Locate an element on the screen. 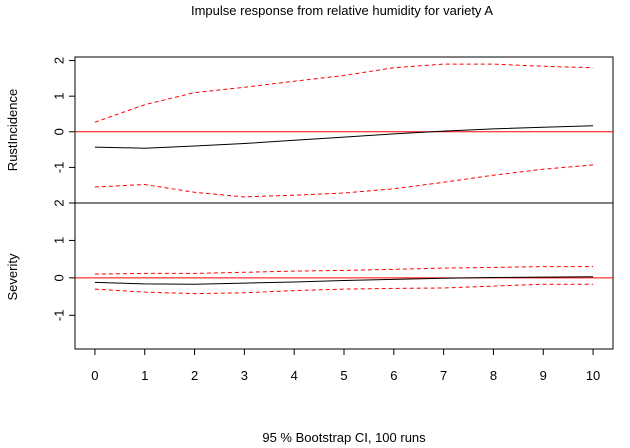 The image size is (630, 448). rustincidence-response-line is located at coordinates (344, 137).